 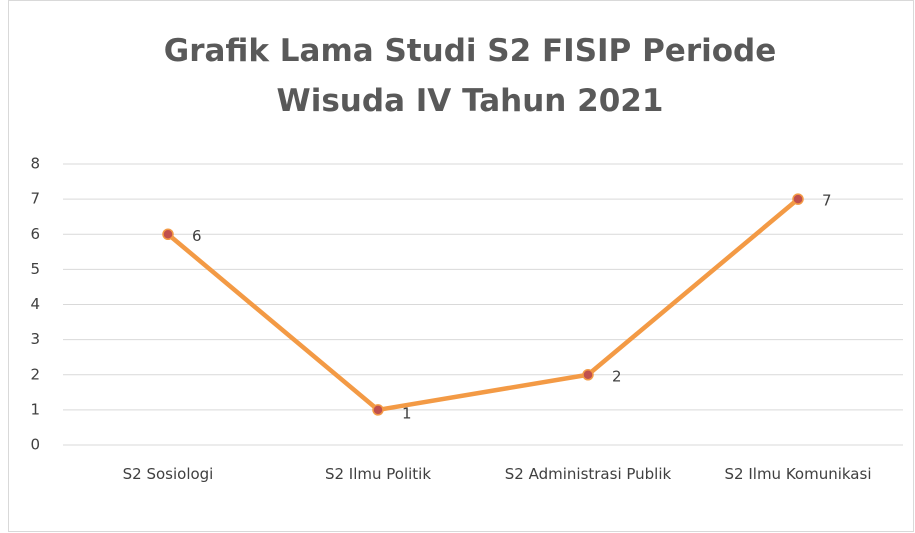 What do you see at coordinates (588, 474) in the screenshot?
I see `x-tick-label: S2 Administrasi Publik` at bounding box center [588, 474].